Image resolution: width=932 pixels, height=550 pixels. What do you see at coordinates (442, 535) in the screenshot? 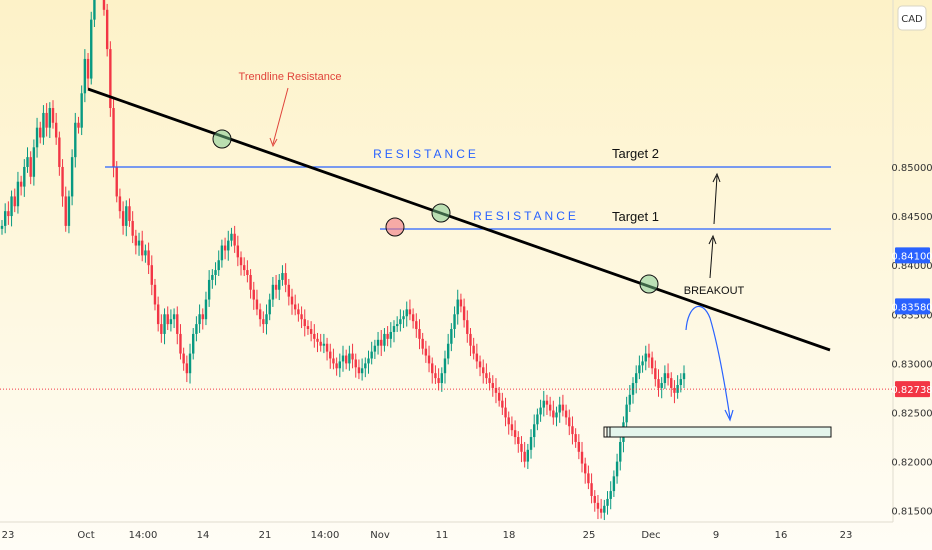
I see `x-tick-label: 11` at bounding box center [442, 535].